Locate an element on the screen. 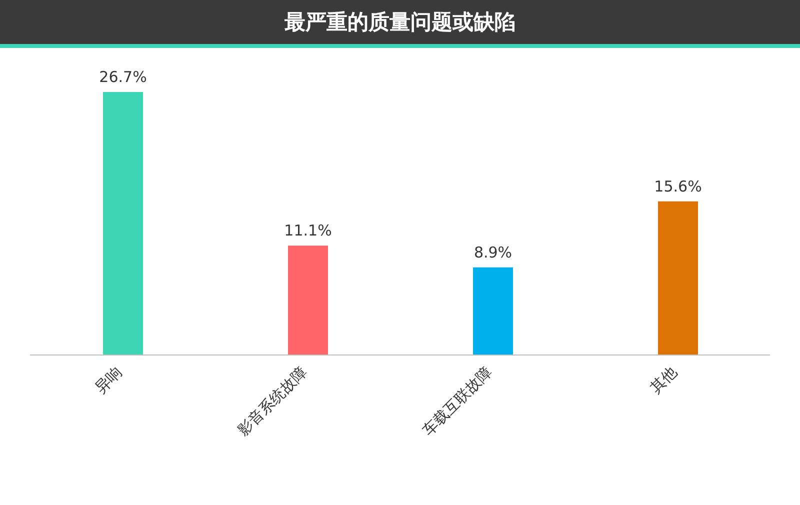 The height and width of the screenshot is (505, 800). x-tick-label: 影音系统故障 is located at coordinates (272, 401).